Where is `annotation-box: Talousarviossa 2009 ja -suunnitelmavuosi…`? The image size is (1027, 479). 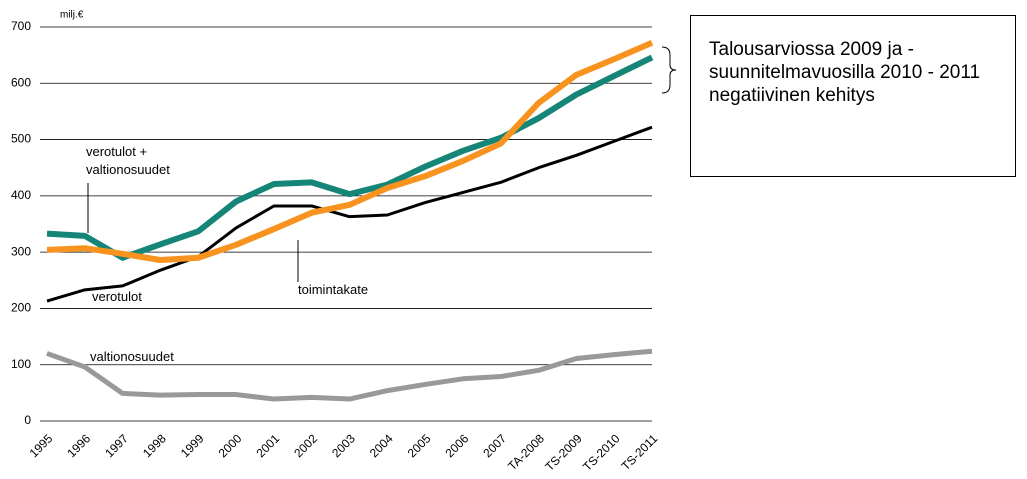 annotation-box: Talousarviossa 2009 ja -suunnitelmavuosi… is located at coordinates (853, 96).